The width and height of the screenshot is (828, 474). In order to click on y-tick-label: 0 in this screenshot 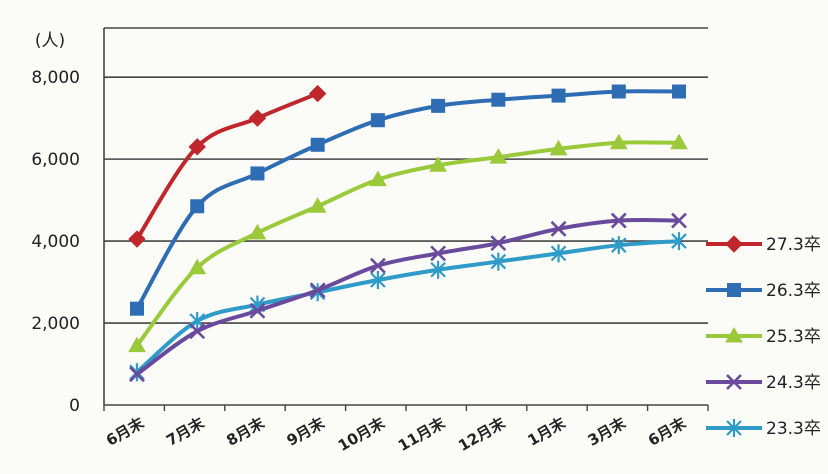, I will do `click(74, 406)`.